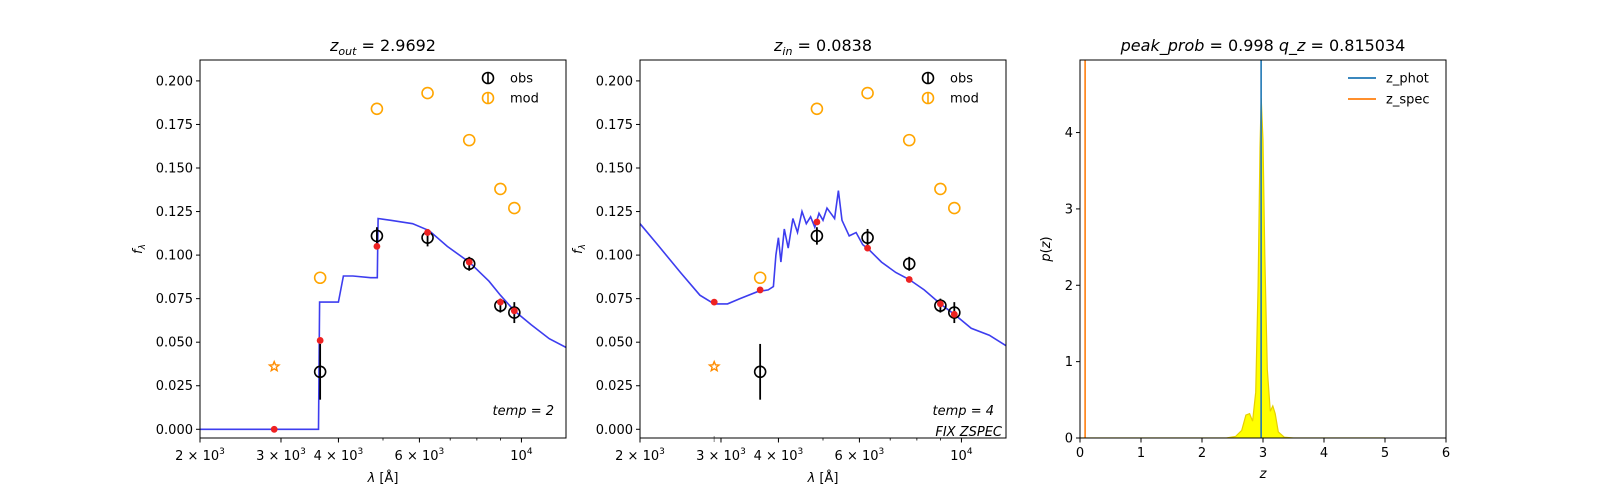 This screenshot has width=1600, height=500. I want to click on y-axis-label: p(z), so click(1046, 249).